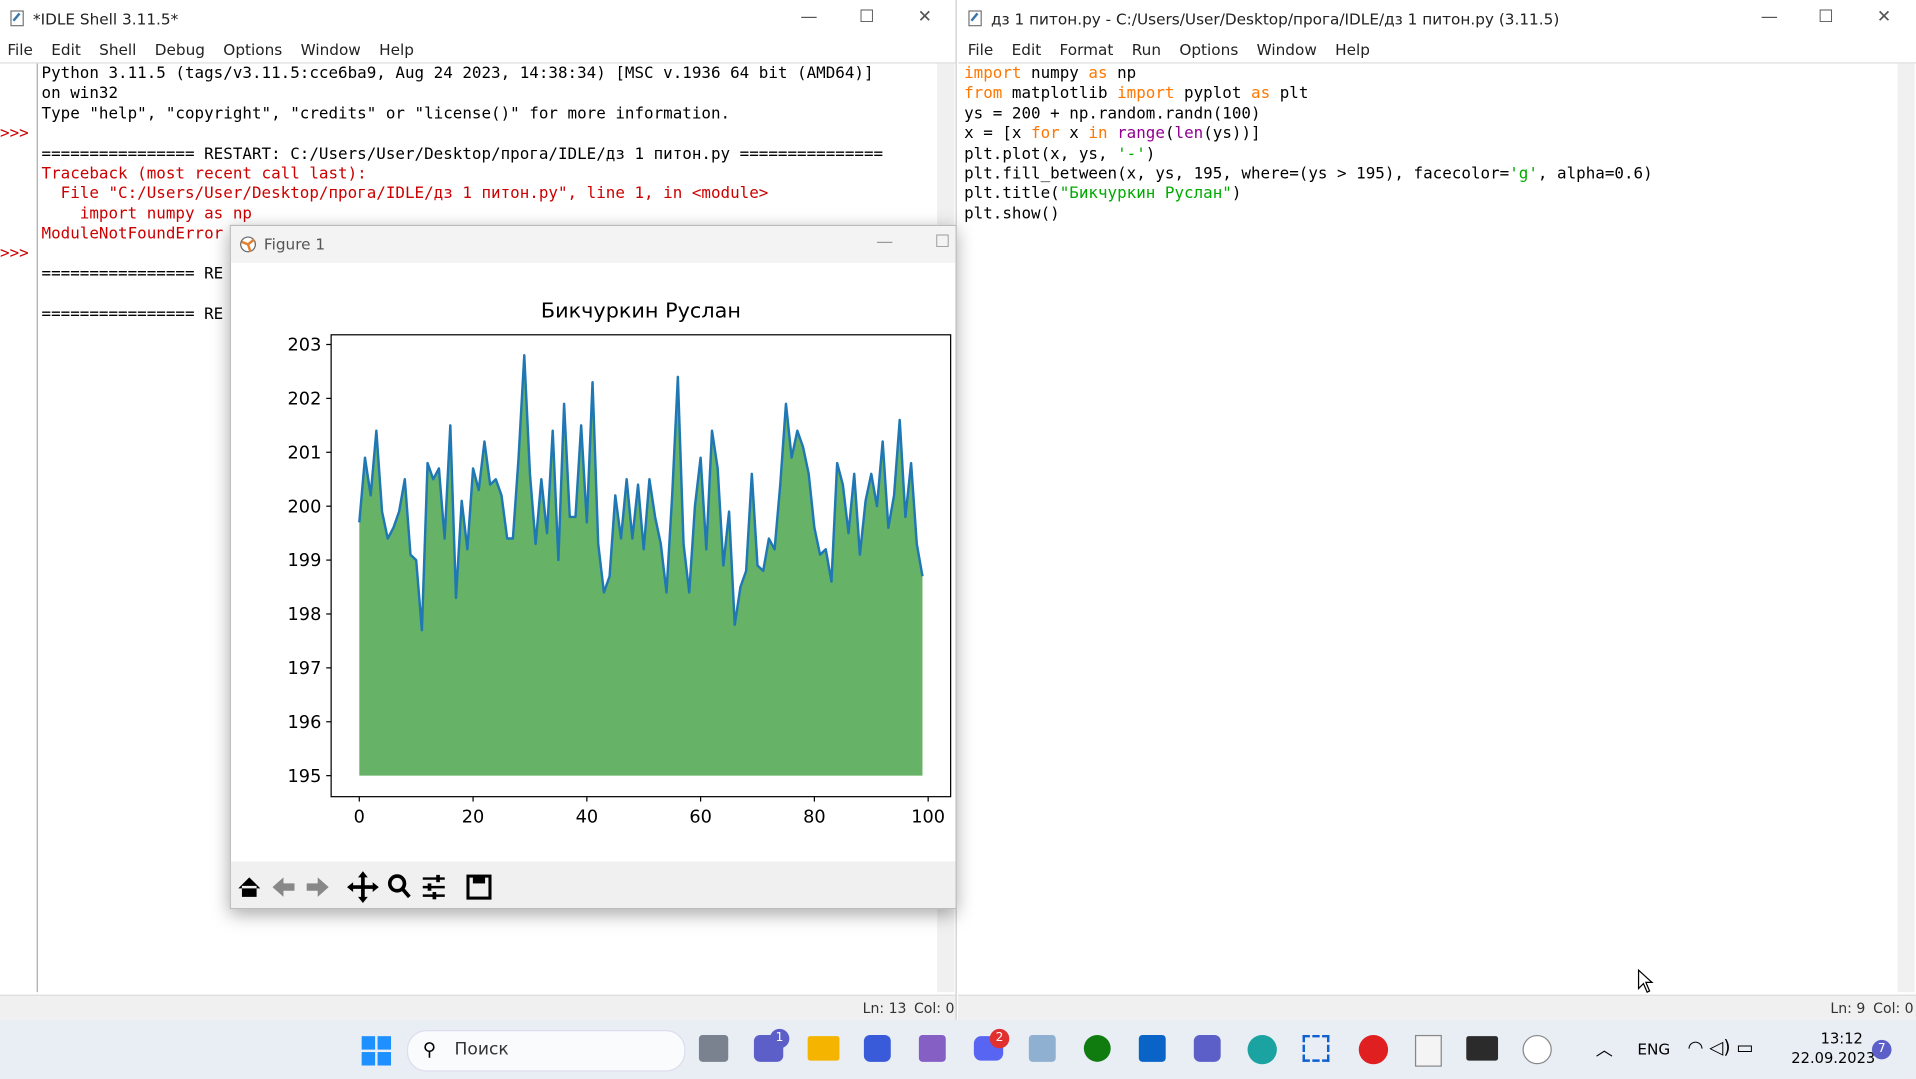 The image size is (1916, 1079). Describe the element at coordinates (479, 887) in the screenshot. I see `save-button` at that location.